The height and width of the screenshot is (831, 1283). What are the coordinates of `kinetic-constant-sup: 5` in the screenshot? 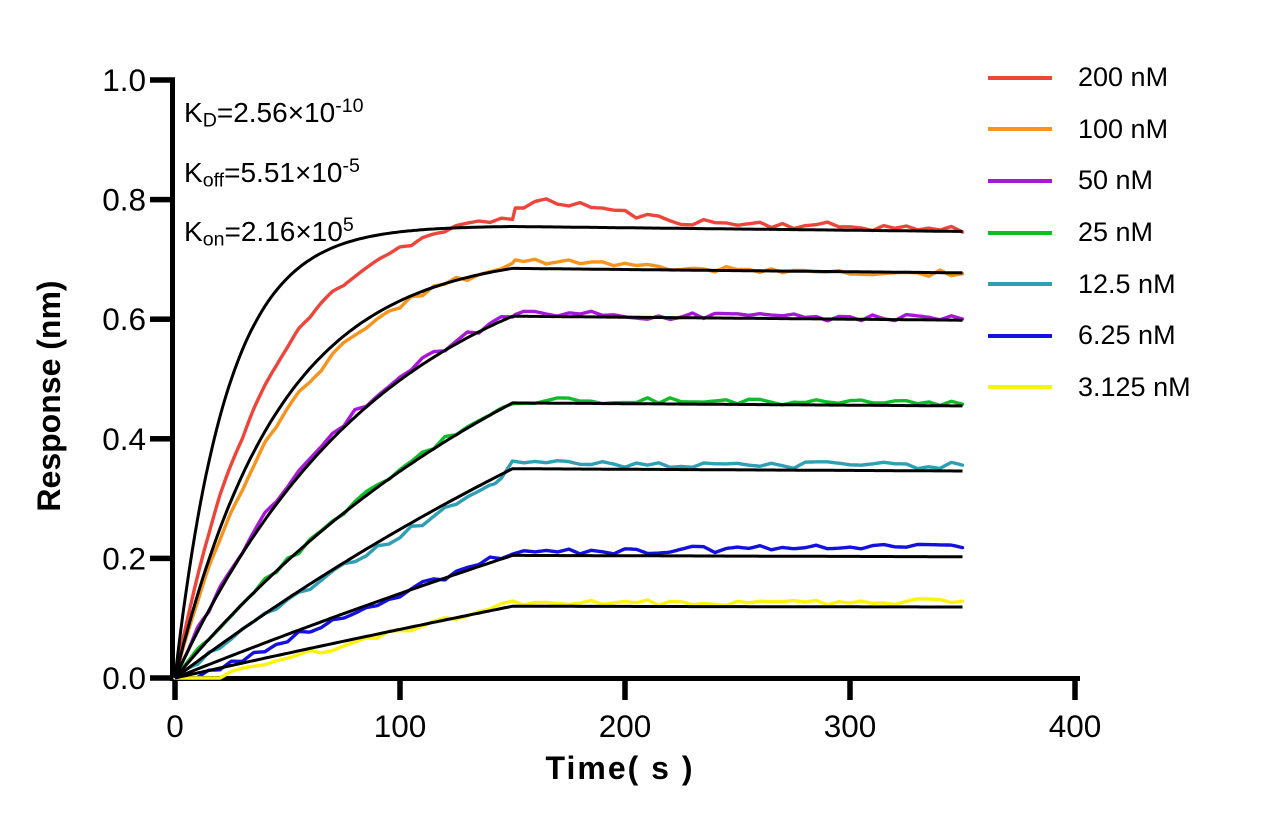 It's located at (348, 225).